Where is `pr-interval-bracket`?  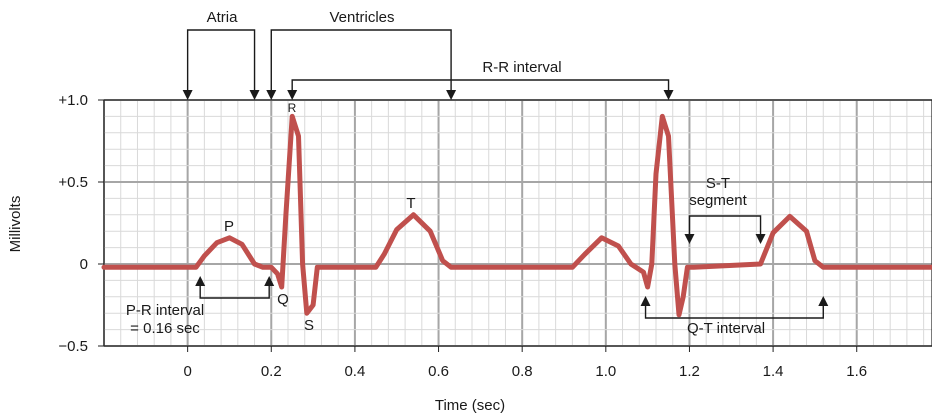
pr-interval-bracket is located at coordinates (234, 289).